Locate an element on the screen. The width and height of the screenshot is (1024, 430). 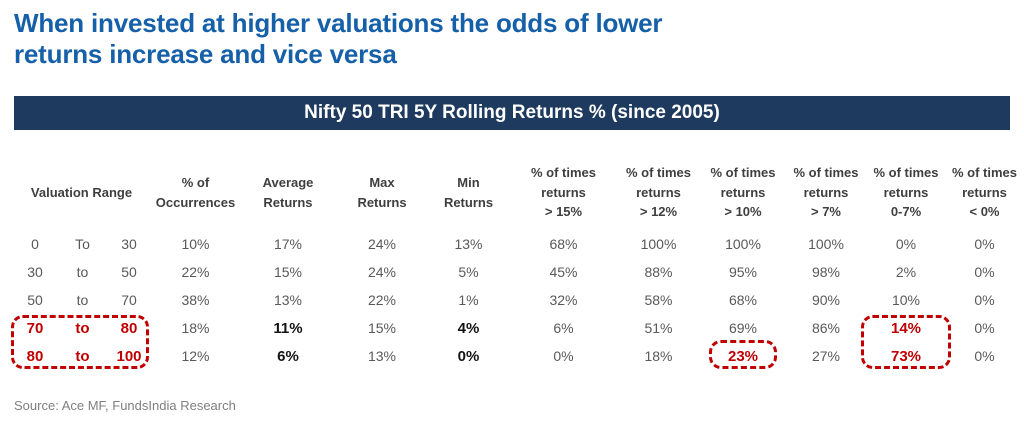
cell-range-to: 30 is located at coordinates (129, 244).